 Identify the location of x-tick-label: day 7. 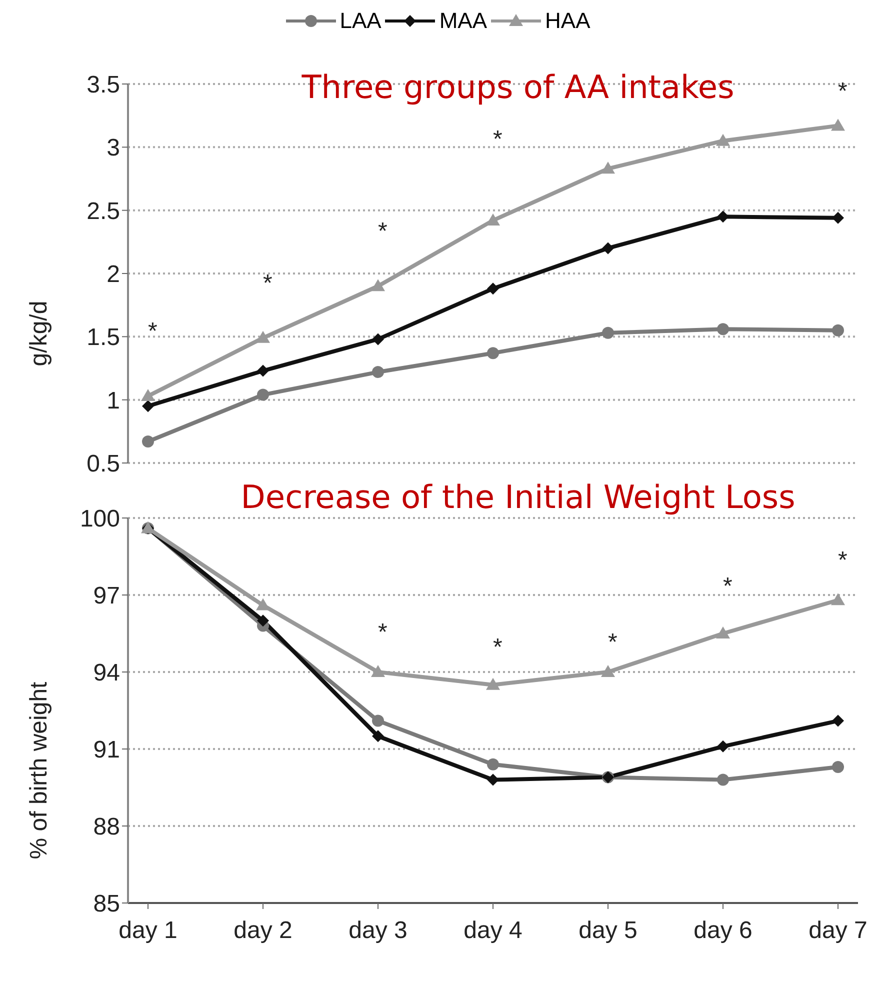
(838, 930).